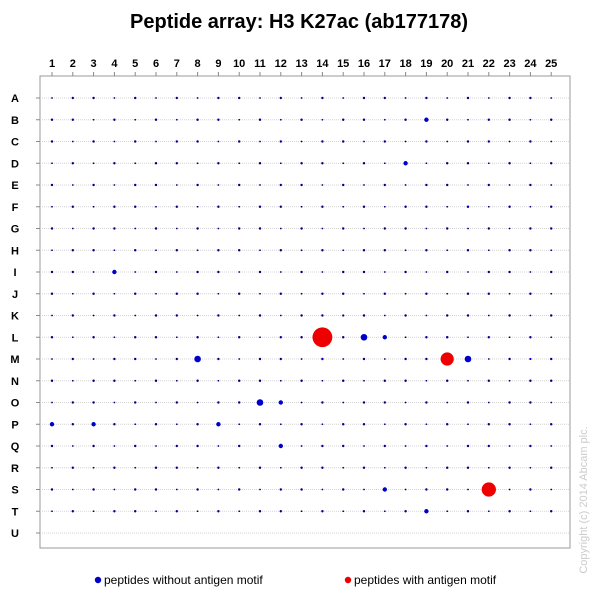  I want to click on x-tick-label: 1, so click(52, 64).